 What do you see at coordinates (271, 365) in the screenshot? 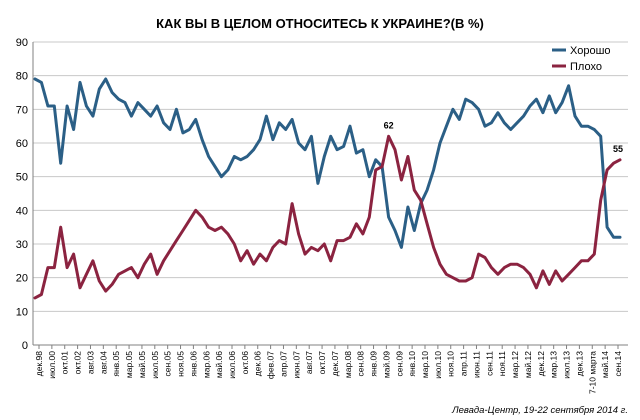
I see `x-tick-label: фев.07` at bounding box center [271, 365].